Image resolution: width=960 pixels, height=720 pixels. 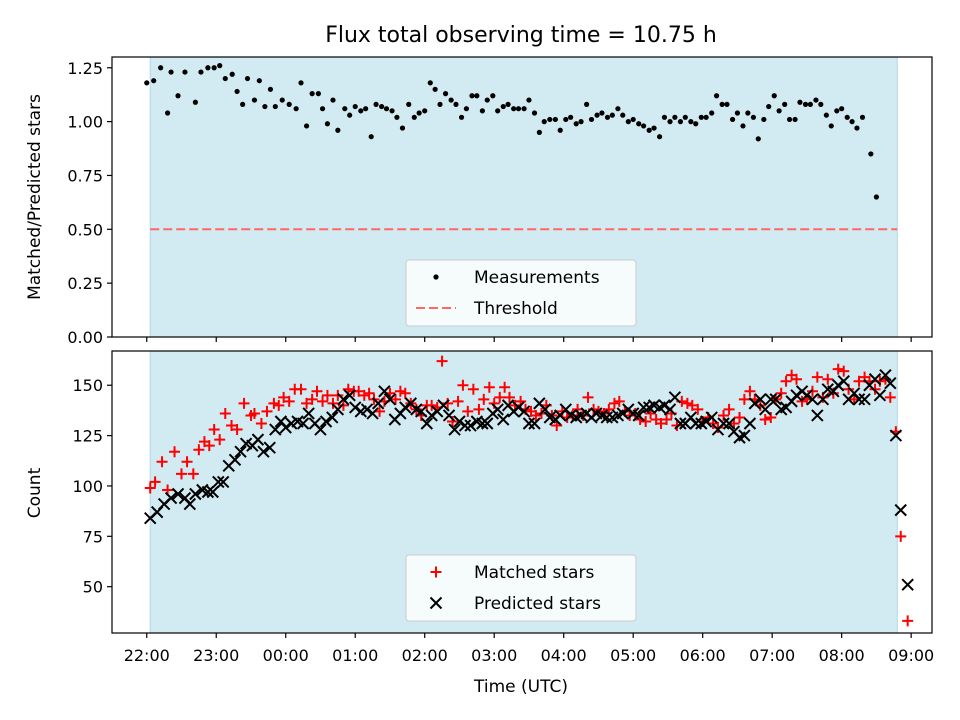 What do you see at coordinates (85, 229) in the screenshot?
I see `top-y-tick-label-2: 0.50` at bounding box center [85, 229].